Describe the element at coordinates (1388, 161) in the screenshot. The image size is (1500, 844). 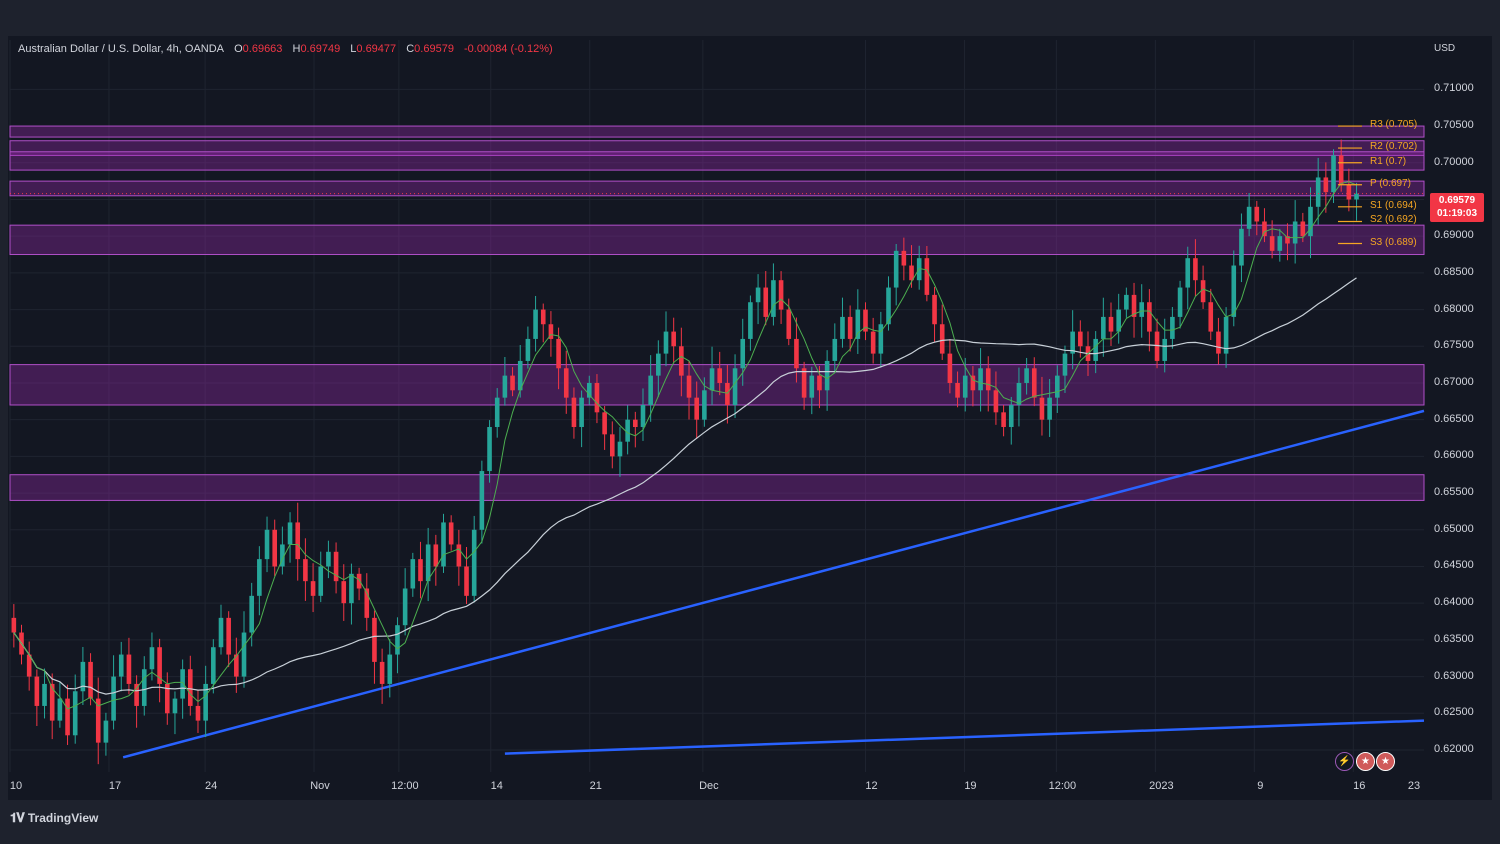
I see `pivot-label: R1 (0.7)` at that location.